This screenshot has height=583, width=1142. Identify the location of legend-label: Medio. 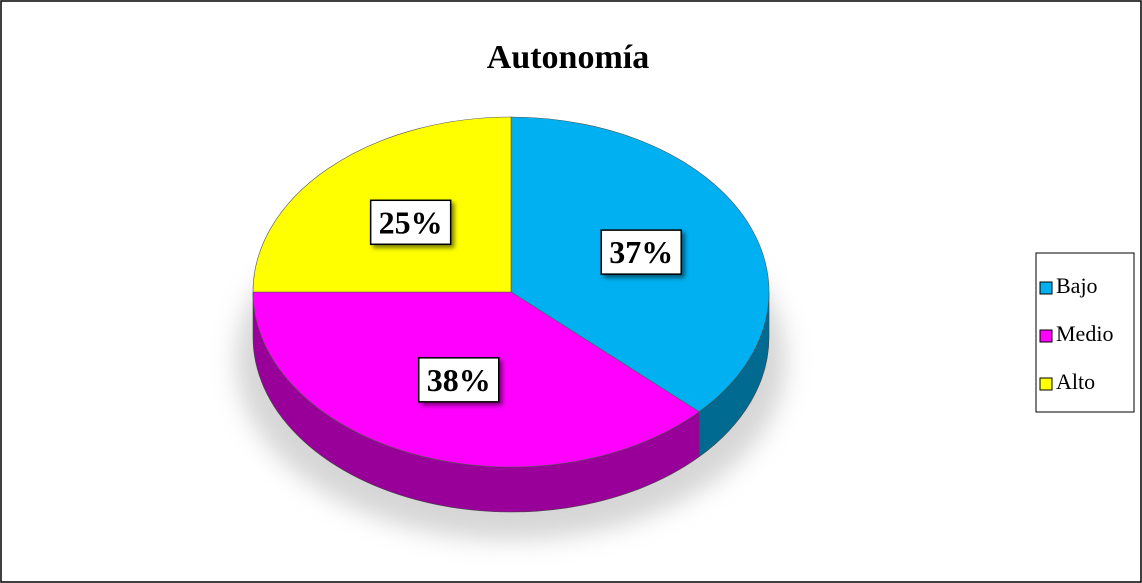
(1084, 333).